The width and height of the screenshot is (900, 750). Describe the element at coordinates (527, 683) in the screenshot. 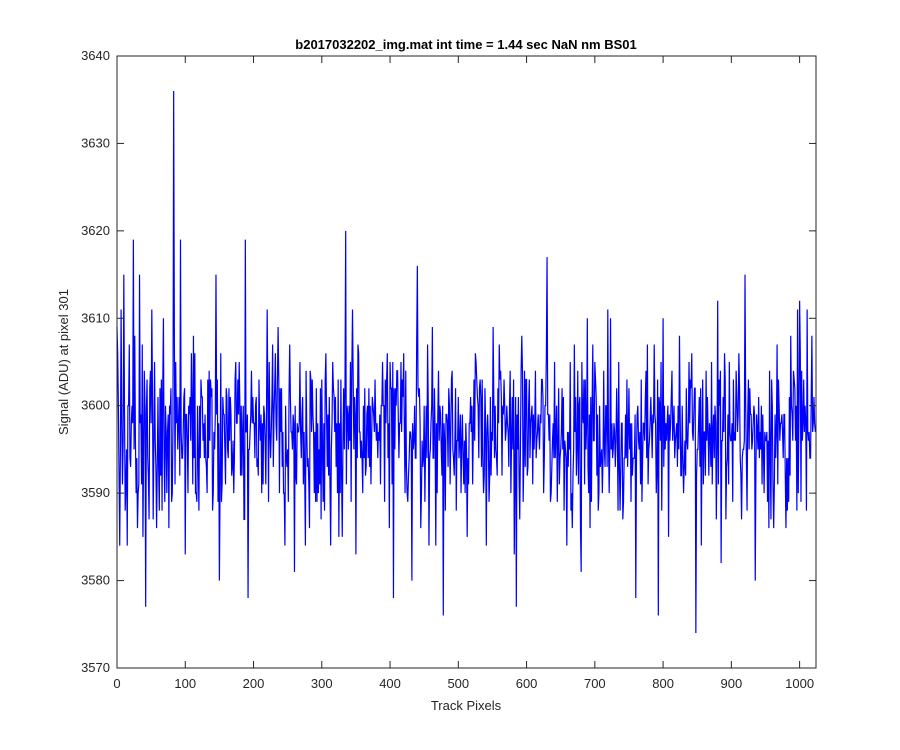

I see `x-tick-label: 600` at that location.